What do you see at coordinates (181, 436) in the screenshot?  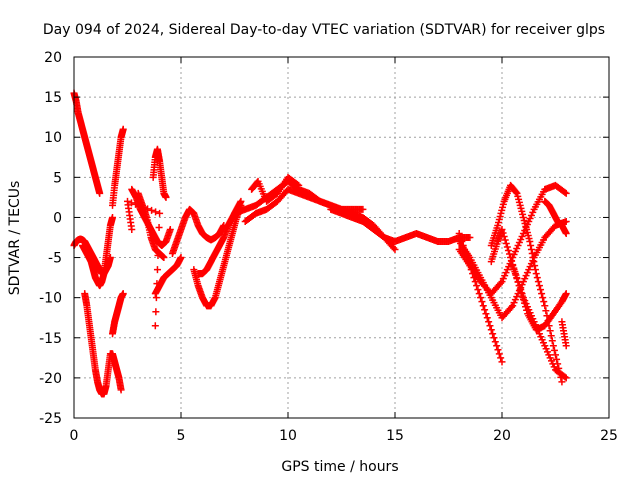 I see `x-tick-label: 5` at bounding box center [181, 436].